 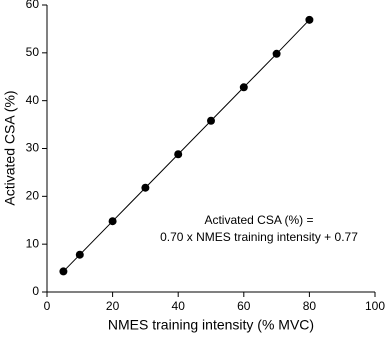 I want to click on annotation: Activated CSA (%) =, so click(x=258, y=220).